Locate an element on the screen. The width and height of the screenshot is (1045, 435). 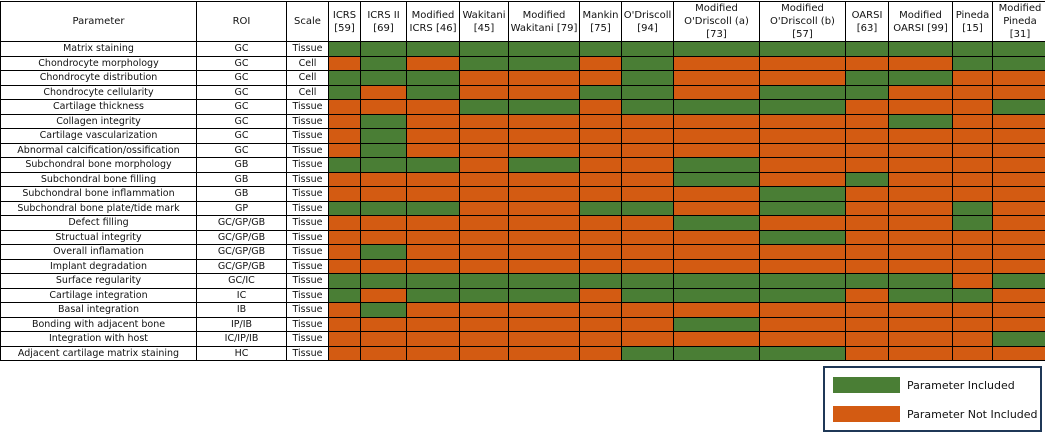
parameter-cell: Chondrocyte distribution is located at coordinates (98, 78).